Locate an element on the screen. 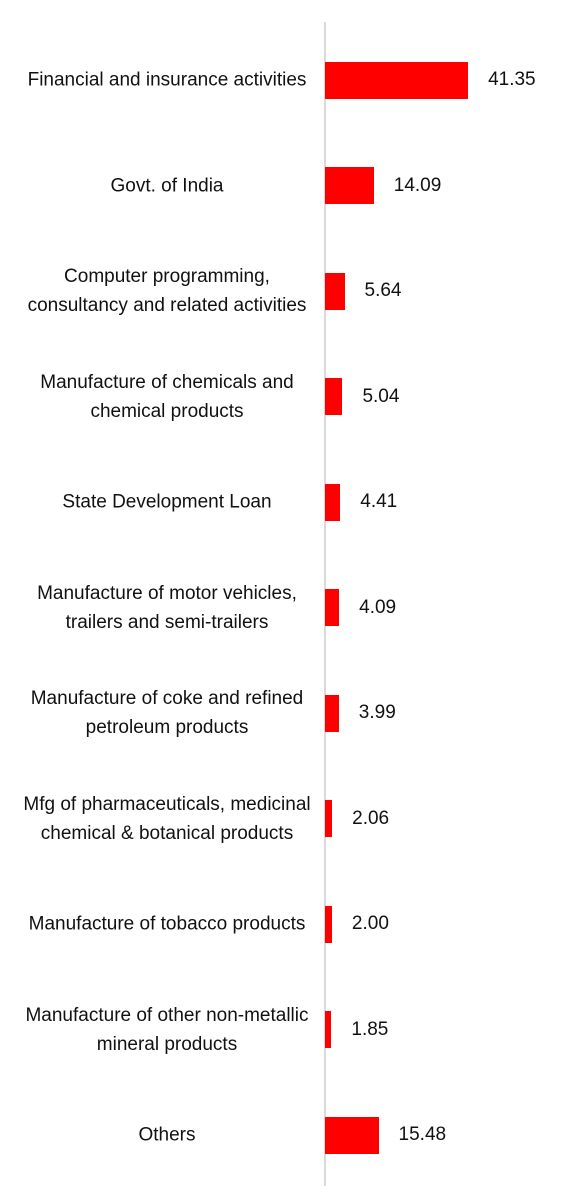  value-label: 5.04 is located at coordinates (381, 396).